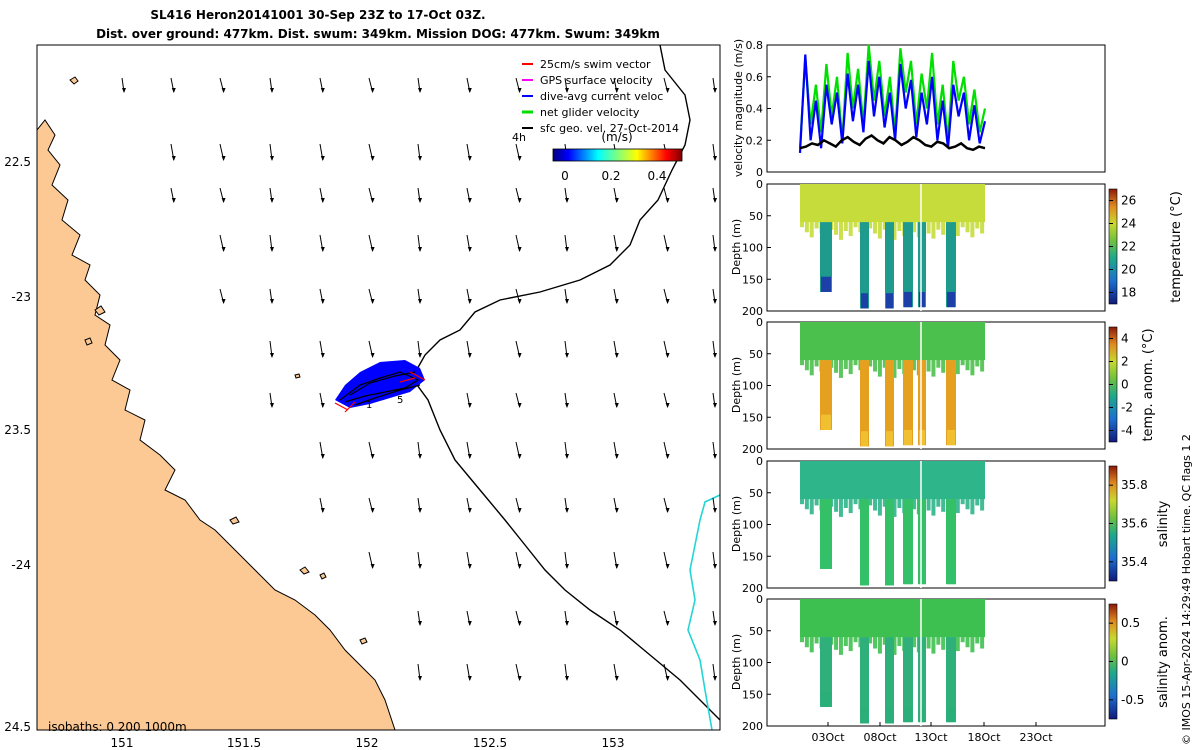 Image resolution: width=1200 pixels, height=750 pixels. Describe the element at coordinates (736, 524) in the screenshot. I see `svg-text: Depth (m)` at that location.